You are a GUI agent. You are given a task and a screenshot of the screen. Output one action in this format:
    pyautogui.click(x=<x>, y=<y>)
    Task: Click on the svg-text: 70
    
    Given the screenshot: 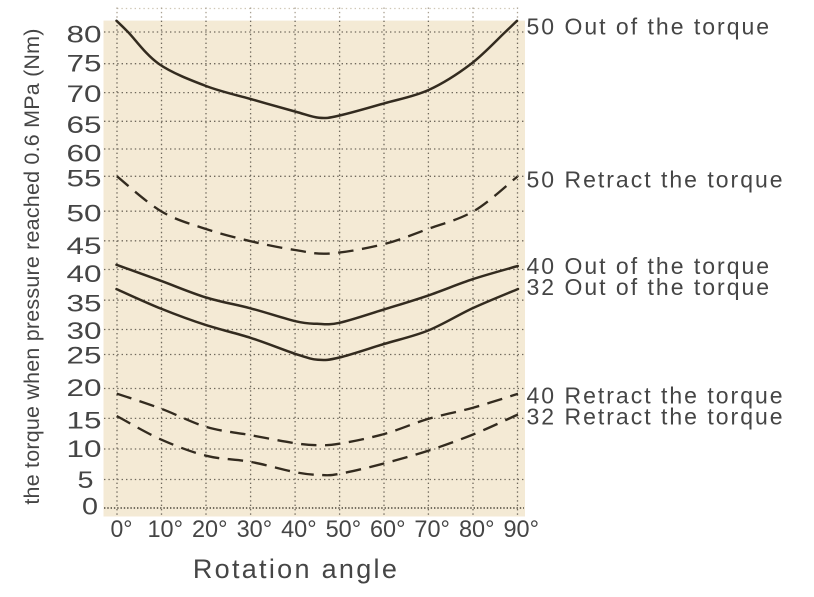 What is the action you would take?
    pyautogui.click(x=84, y=94)
    